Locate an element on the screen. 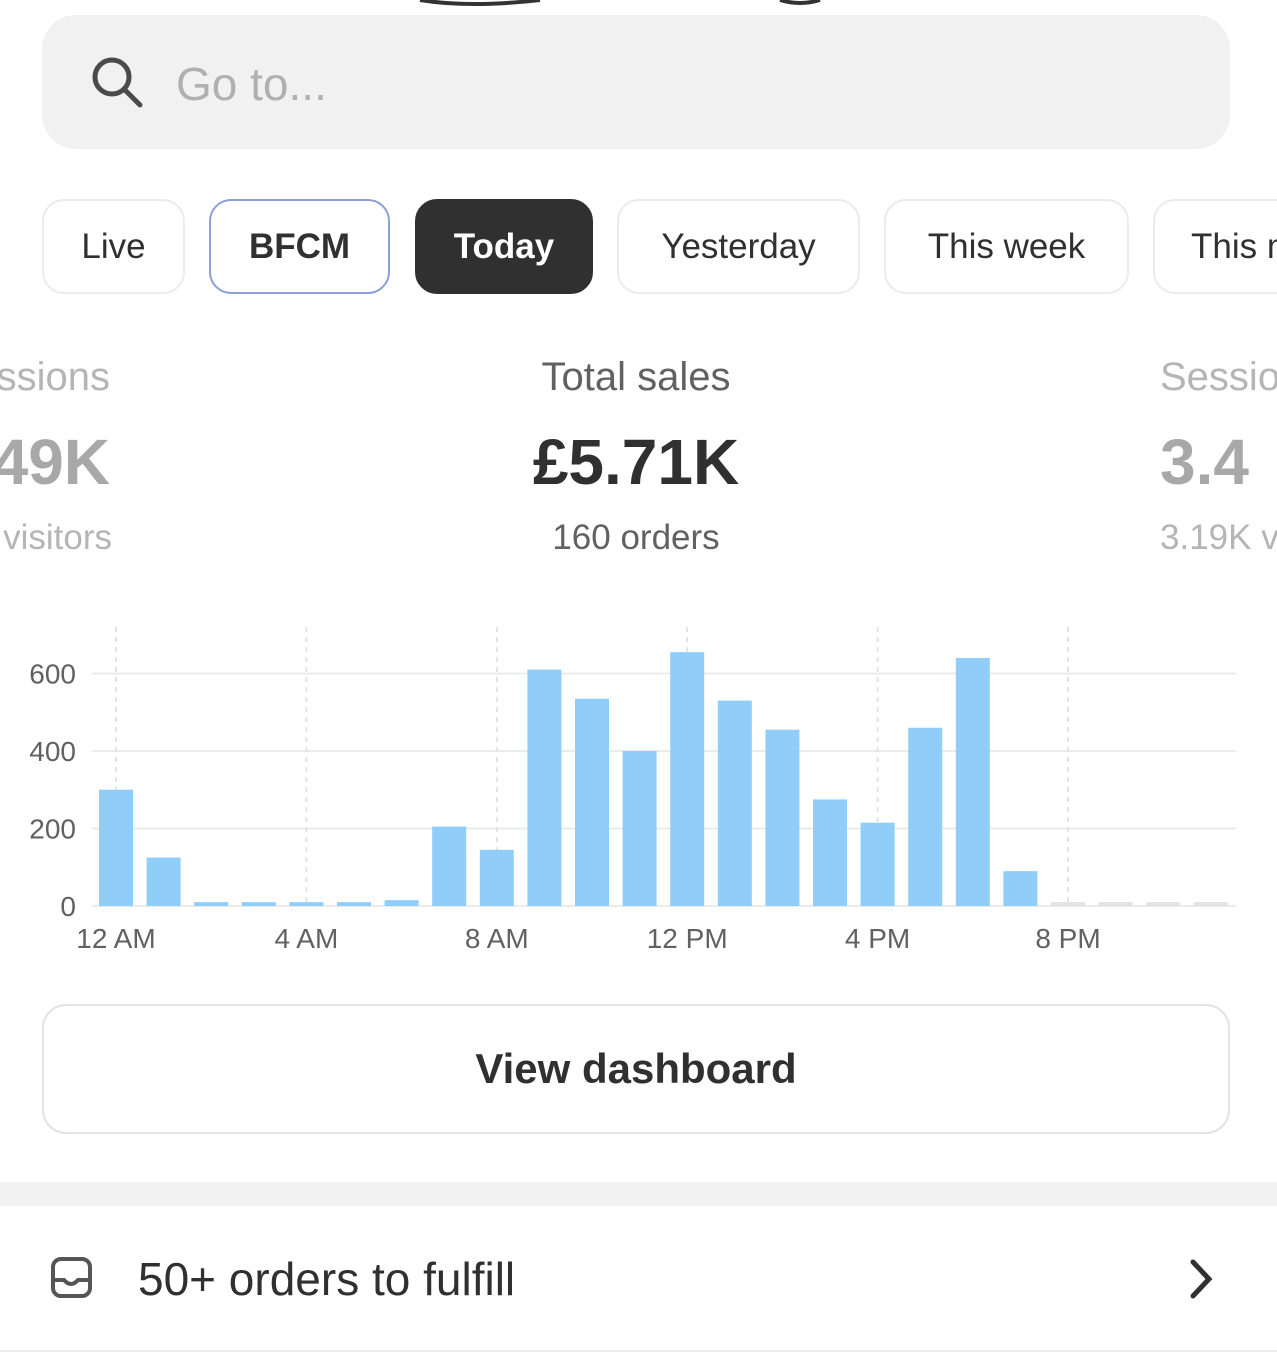 This screenshot has height=1365, width=1277. metric-sub: 3.19K v is located at coordinates (1218, 537).